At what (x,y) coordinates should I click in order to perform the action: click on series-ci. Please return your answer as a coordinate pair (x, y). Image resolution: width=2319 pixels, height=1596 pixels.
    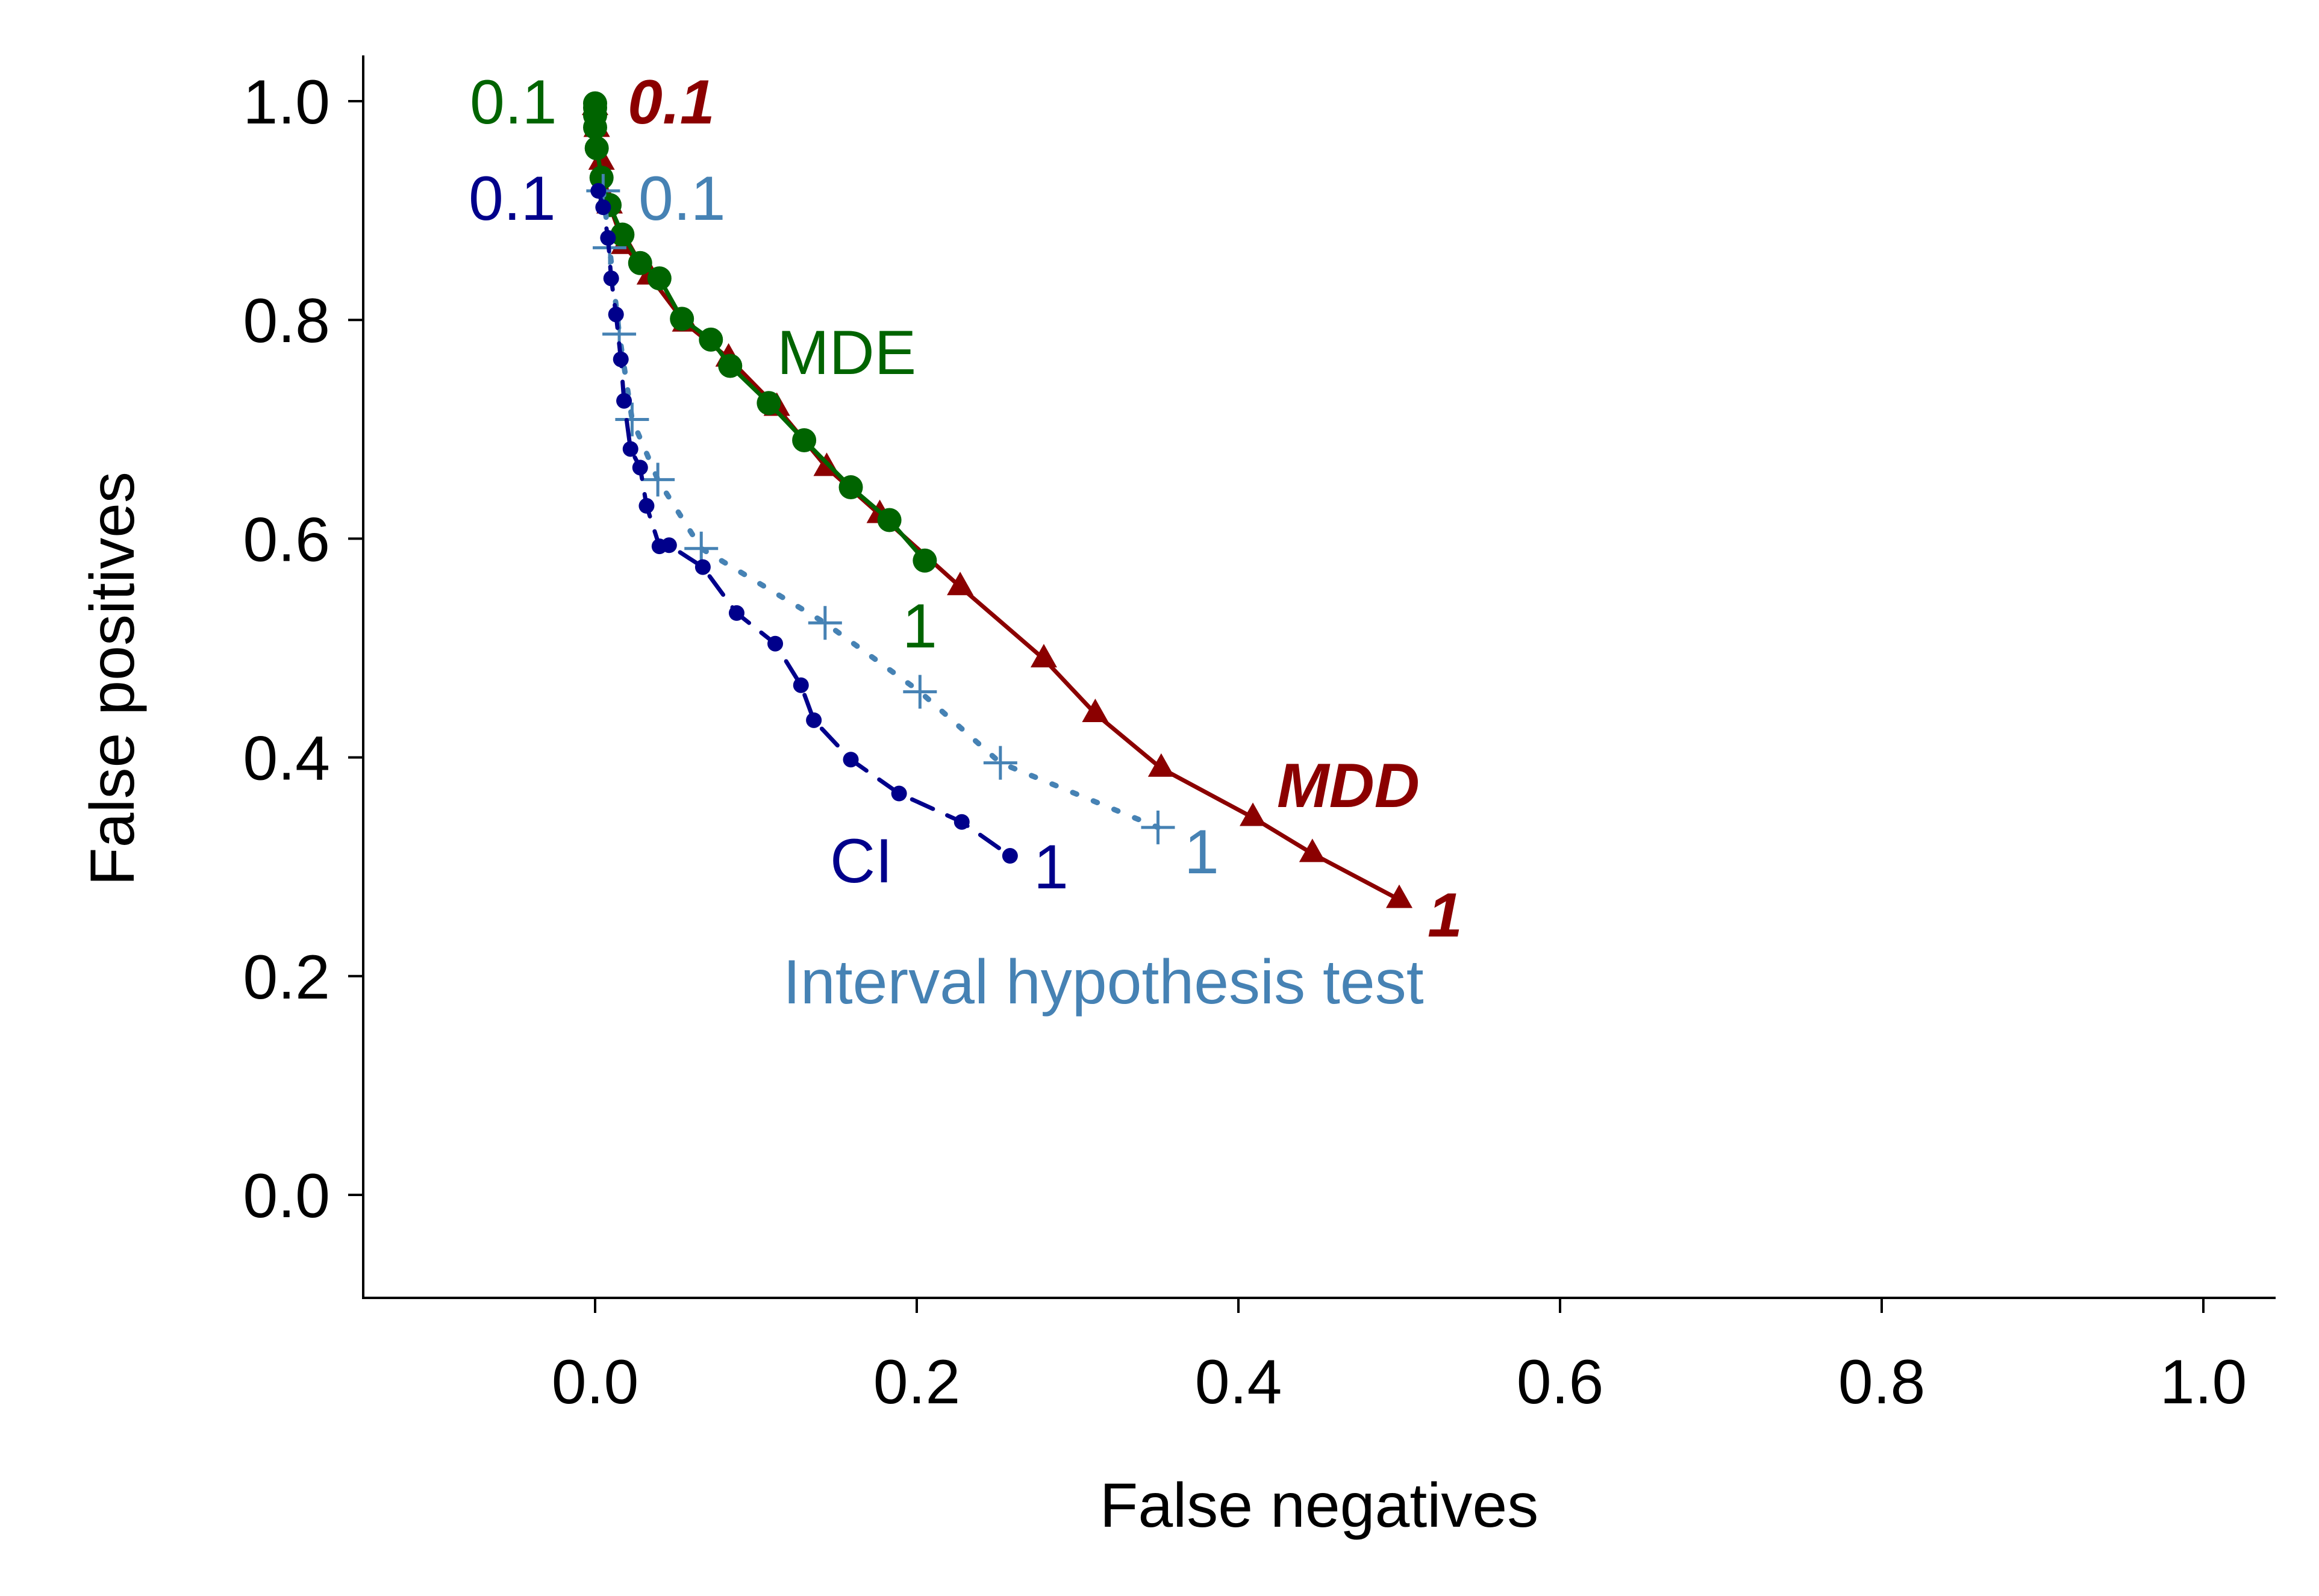
    Looking at the image, I should click on (804, 523).